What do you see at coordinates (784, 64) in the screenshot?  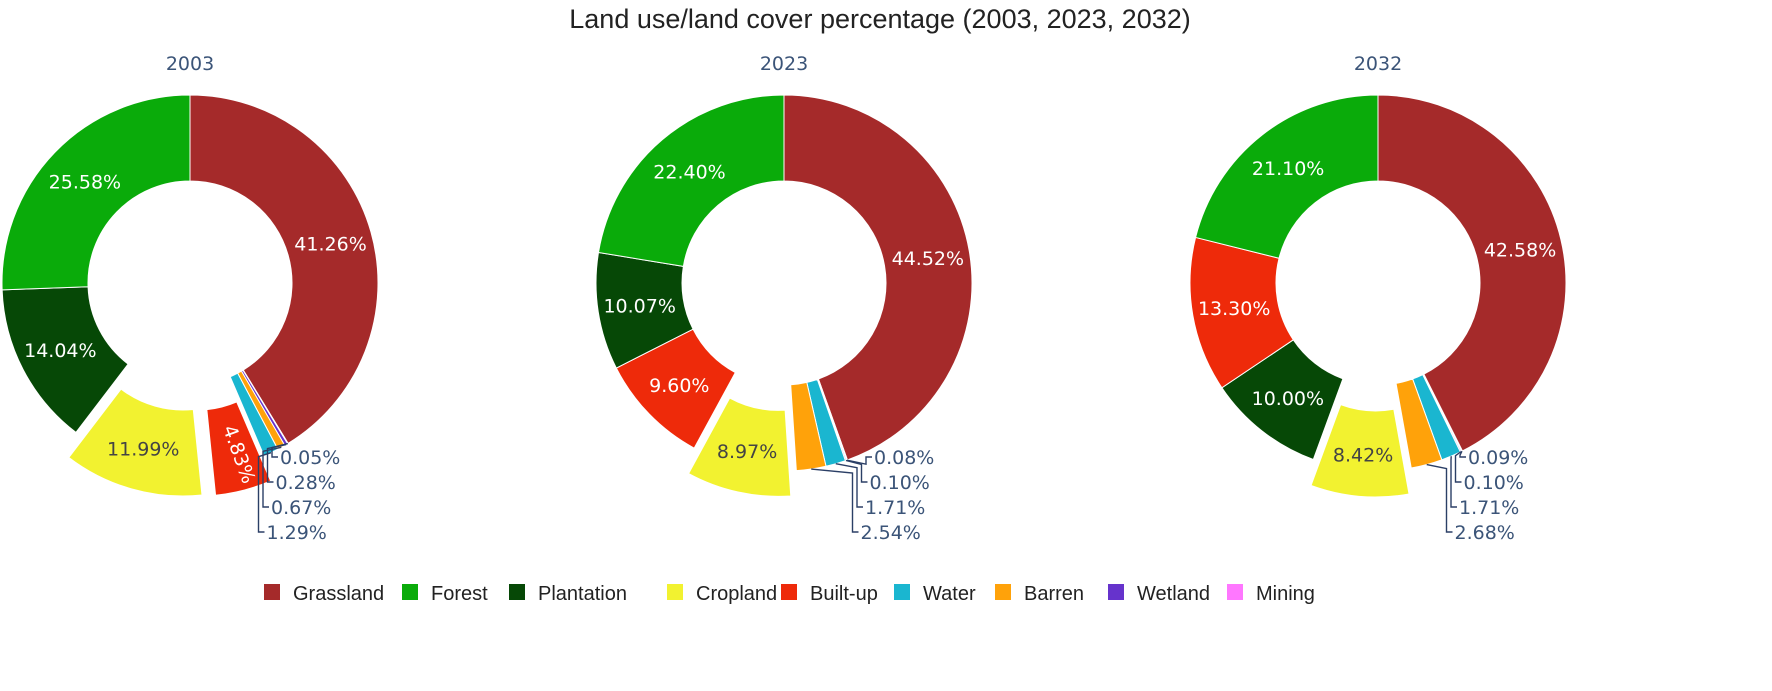 I see `subplot-title: 2023` at bounding box center [784, 64].